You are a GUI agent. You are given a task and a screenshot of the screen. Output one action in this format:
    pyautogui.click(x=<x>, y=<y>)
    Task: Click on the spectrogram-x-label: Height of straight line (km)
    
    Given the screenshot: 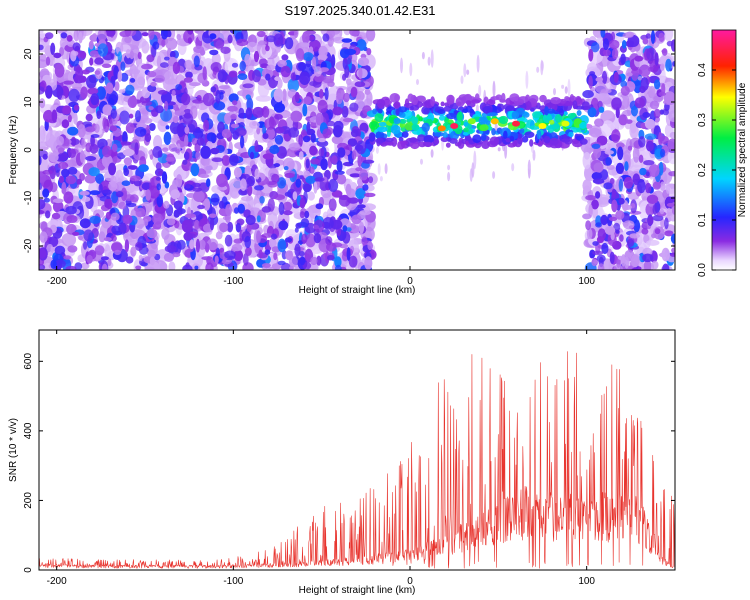 What is the action you would take?
    pyautogui.click(x=357, y=290)
    